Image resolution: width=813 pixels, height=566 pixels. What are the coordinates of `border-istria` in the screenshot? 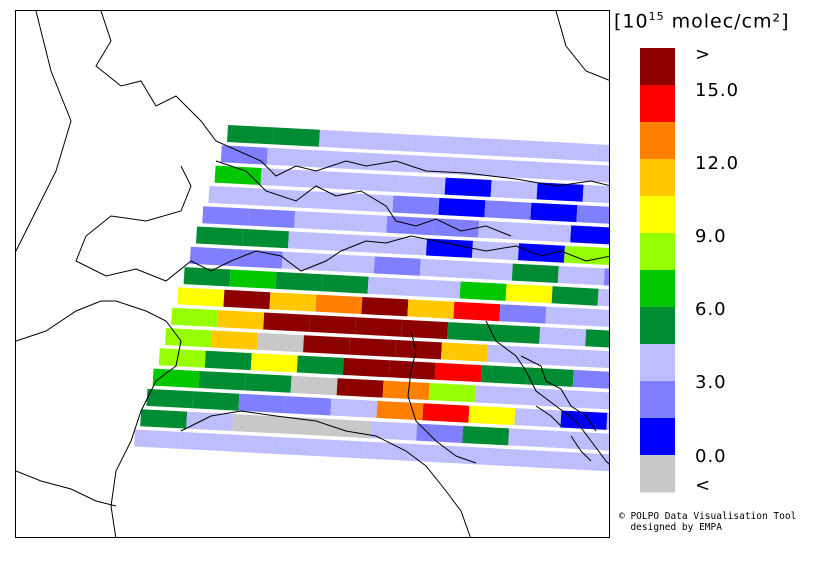 It's located at (547, 392).